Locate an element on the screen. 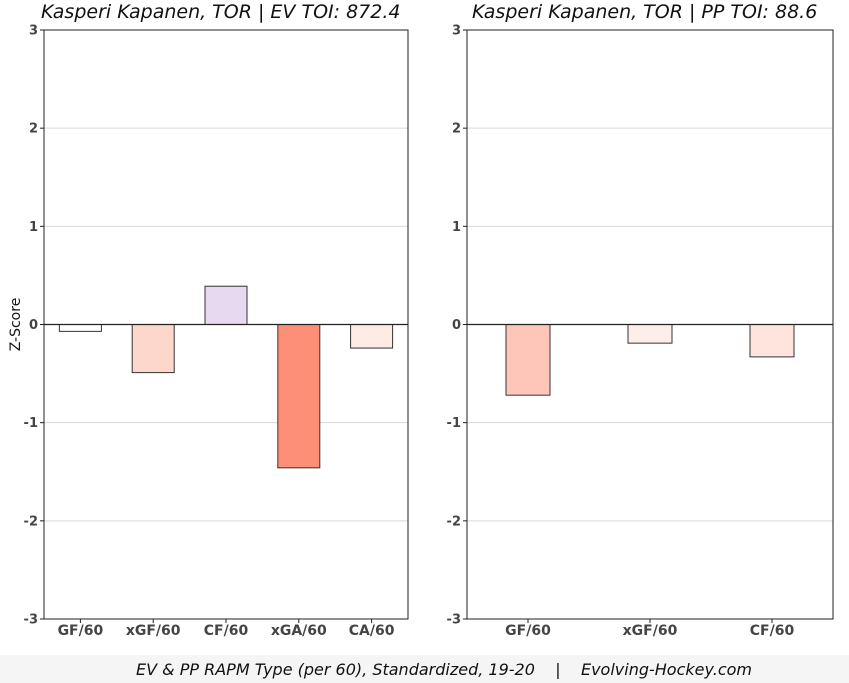 The height and width of the screenshot is (683, 849). xtick-label-0-0: GF/60 is located at coordinates (81, 631).